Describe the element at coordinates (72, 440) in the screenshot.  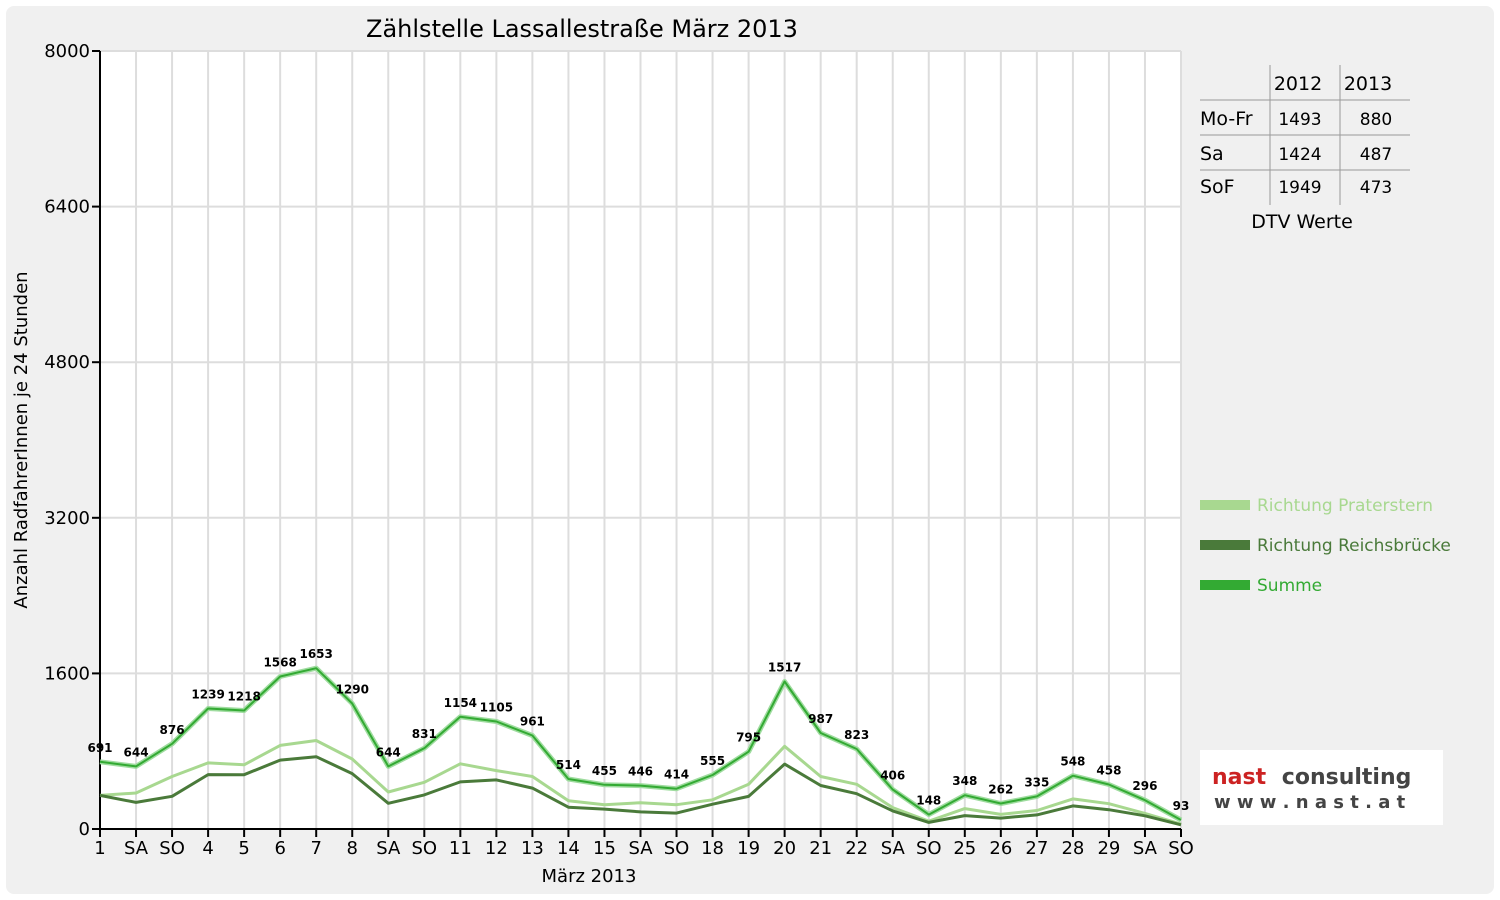
I see `y-axis-ticks: 0 1600 3200 4800 6400 8000` at that location.